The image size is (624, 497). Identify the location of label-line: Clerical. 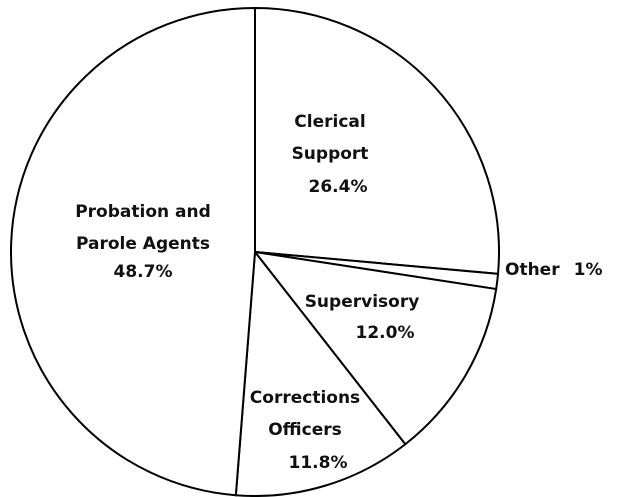
(329, 122).